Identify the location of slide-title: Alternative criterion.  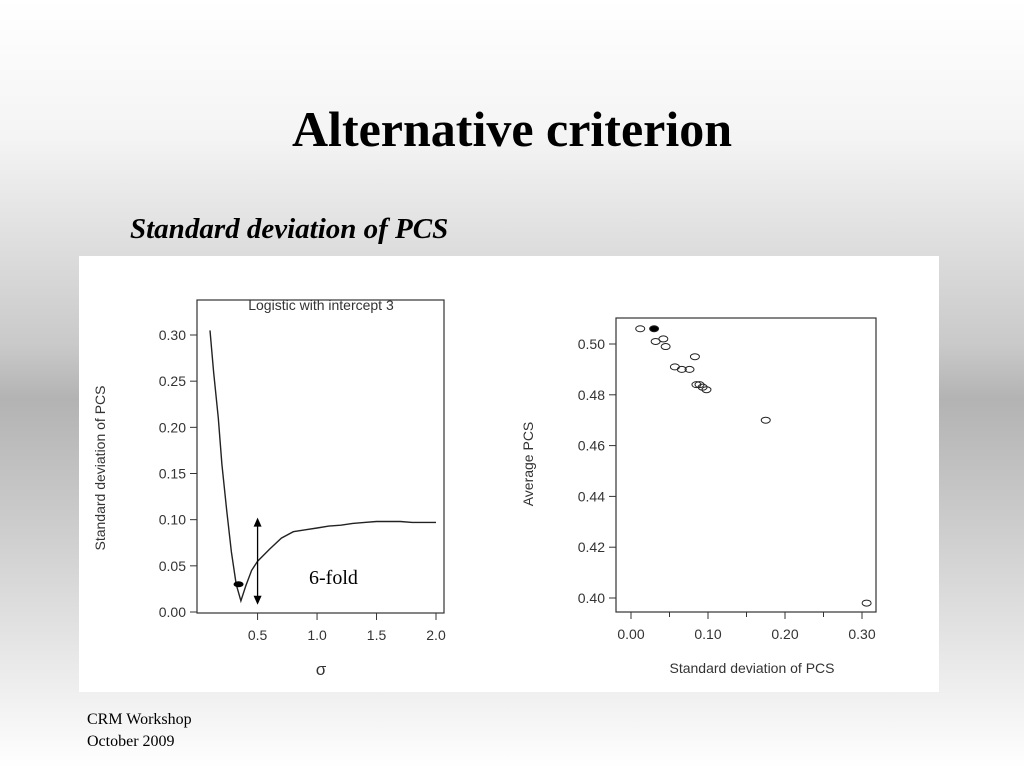
(512, 129).